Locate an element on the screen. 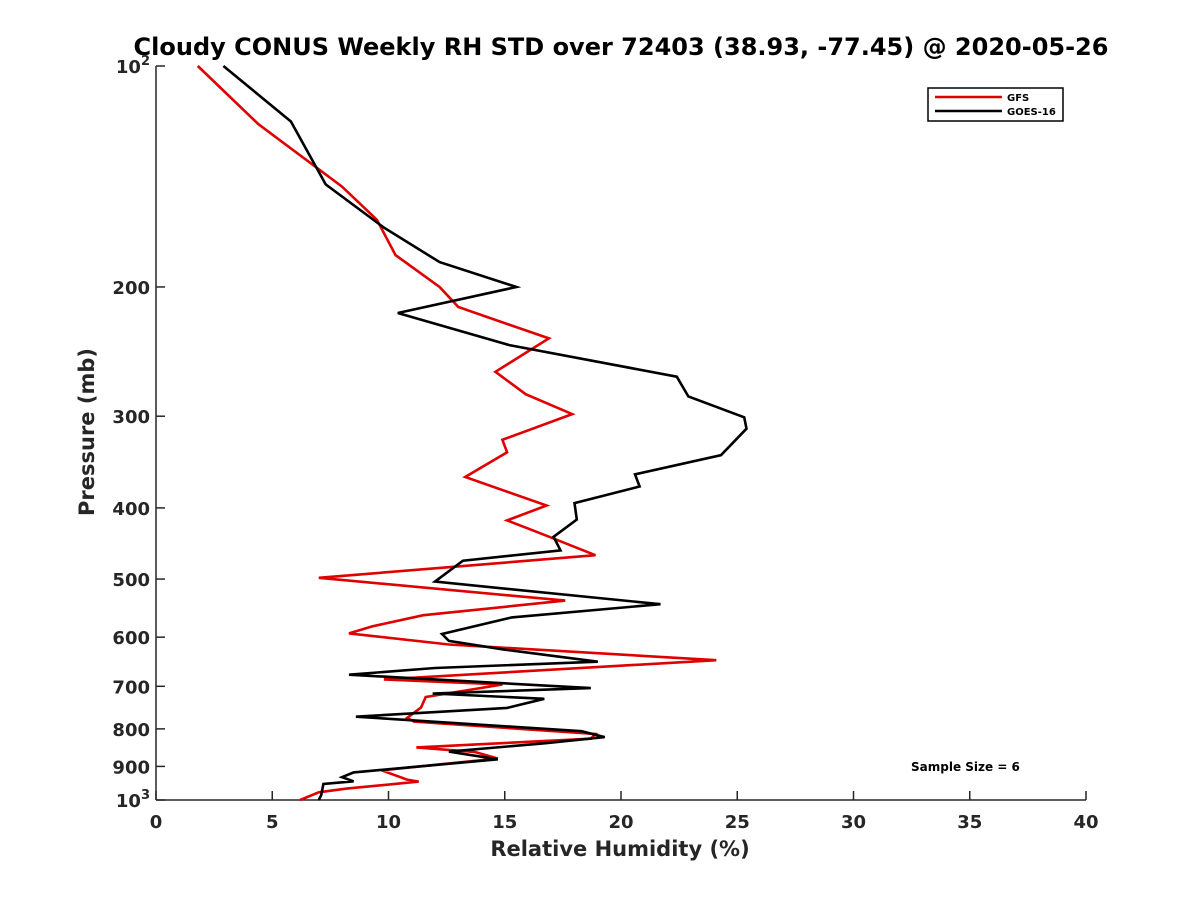 The height and width of the screenshot is (900, 1200). y-tick-label: 200 is located at coordinates (131, 288).